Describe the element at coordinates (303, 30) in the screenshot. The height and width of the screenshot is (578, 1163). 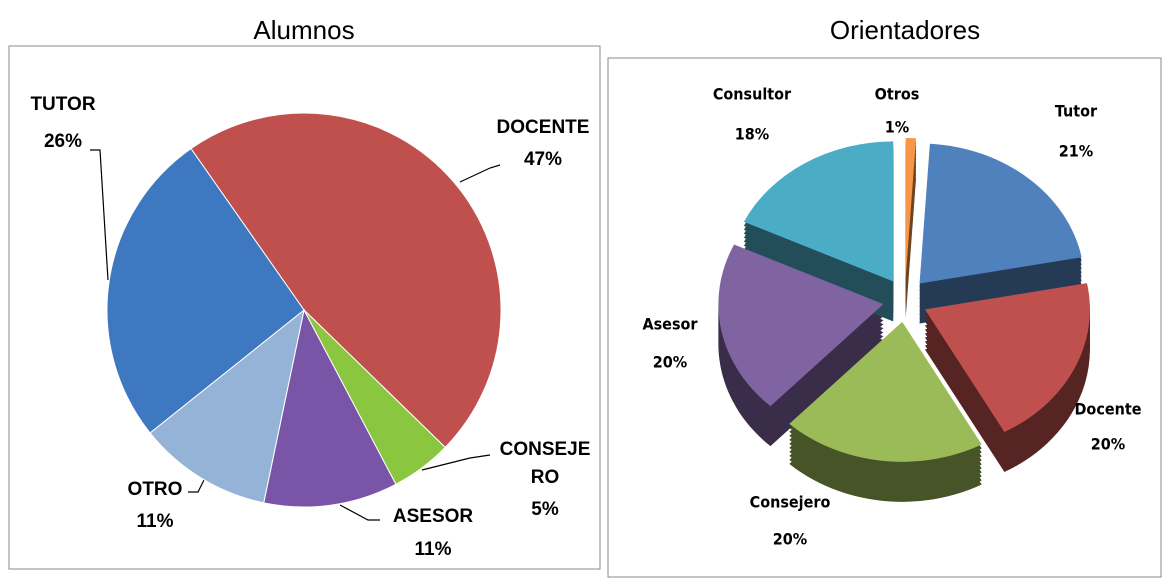
I see `chart-title: Alumnos` at that location.